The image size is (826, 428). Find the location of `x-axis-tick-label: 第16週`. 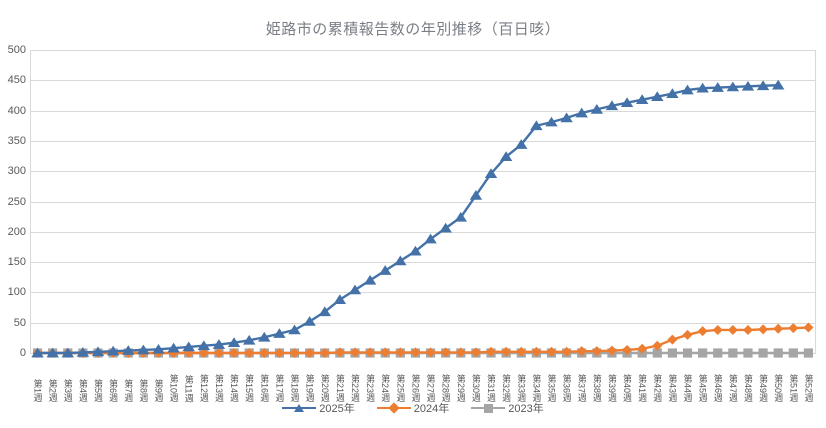

x-axis-tick-label: 第16週 is located at coordinates (264, 387).